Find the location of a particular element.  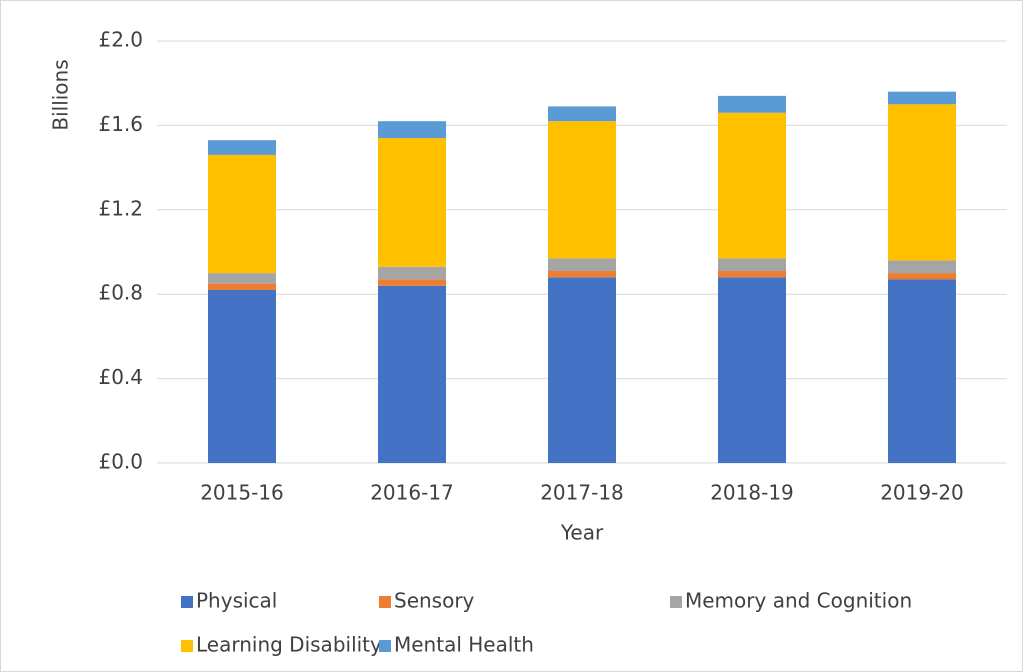

y-tick-label: £0.0 is located at coordinates (120, 462).